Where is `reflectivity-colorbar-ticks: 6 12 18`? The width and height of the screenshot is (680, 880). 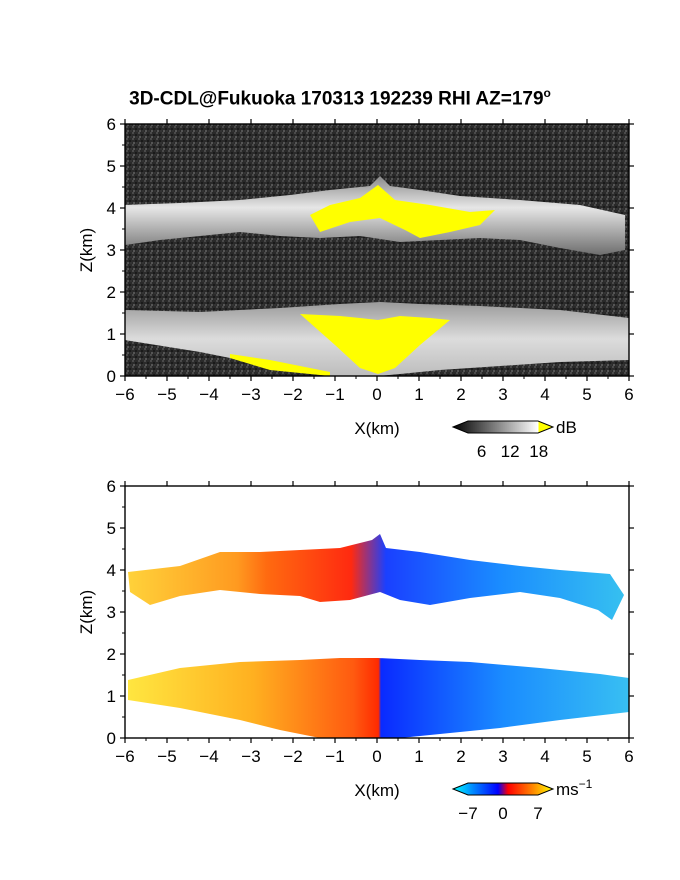 reflectivity-colorbar-ticks: 6 12 18 is located at coordinates (512, 451).